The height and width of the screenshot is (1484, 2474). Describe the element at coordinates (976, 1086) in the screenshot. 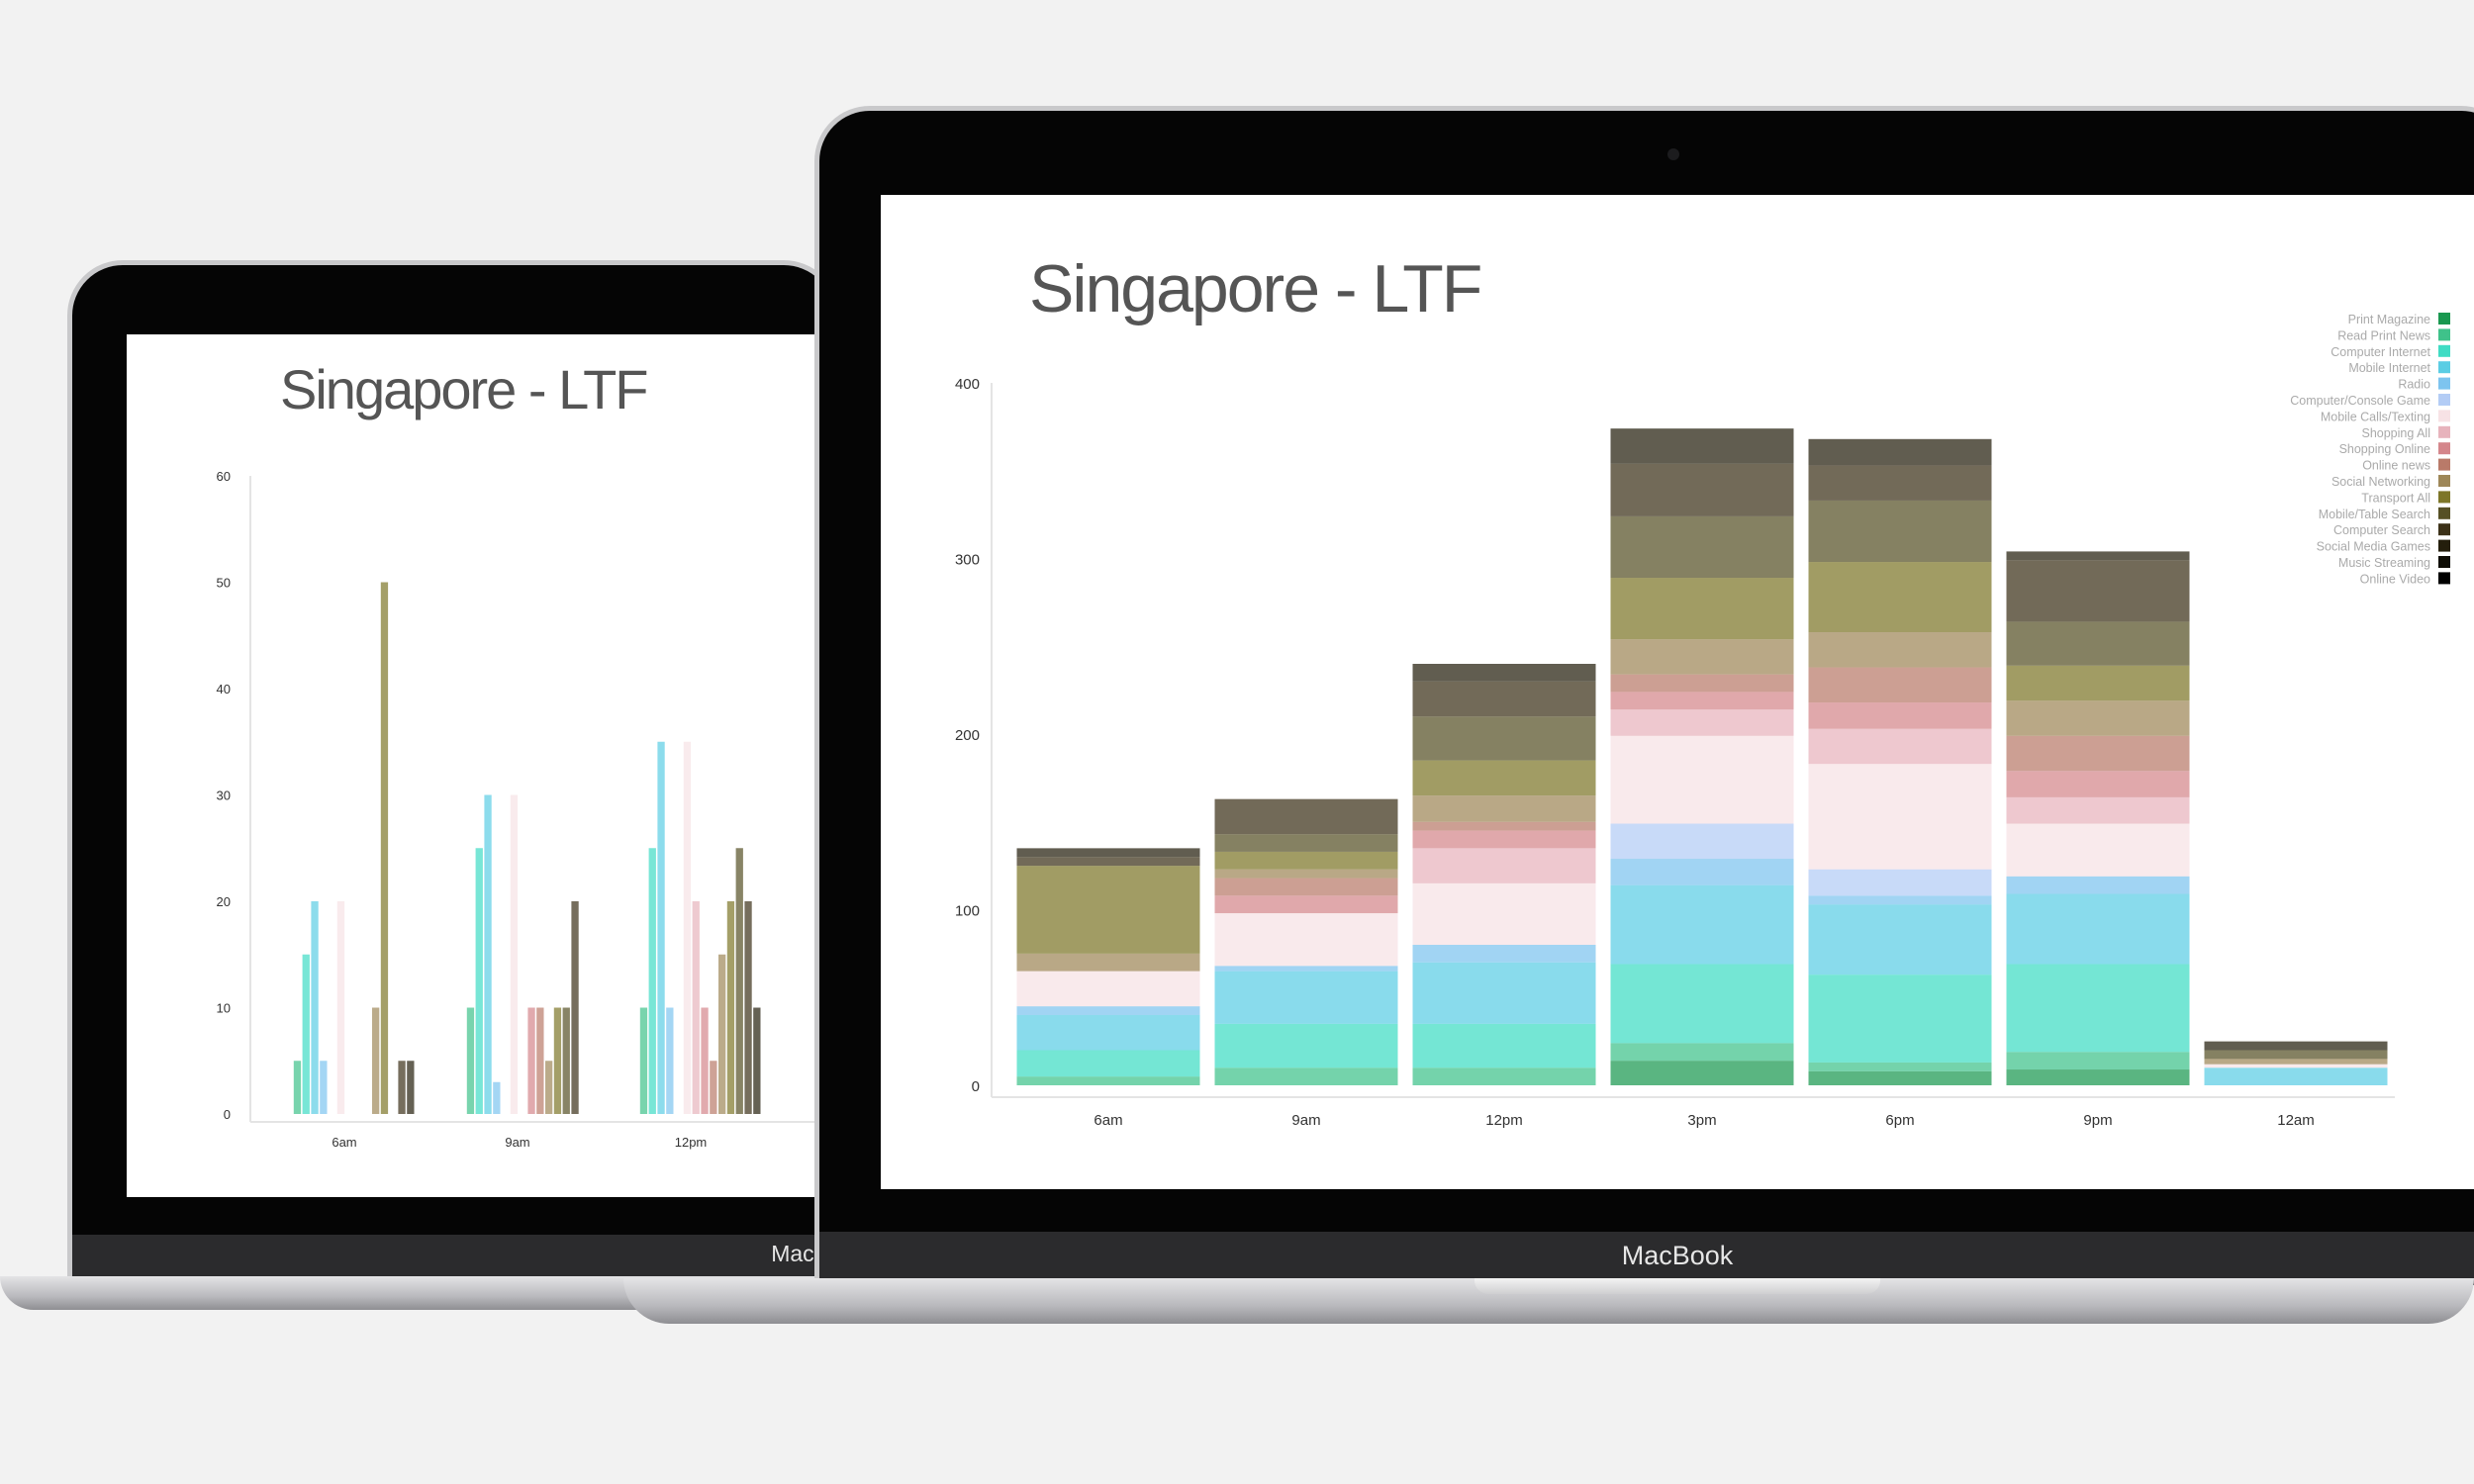

I see `y-tick-label: 0` at that location.